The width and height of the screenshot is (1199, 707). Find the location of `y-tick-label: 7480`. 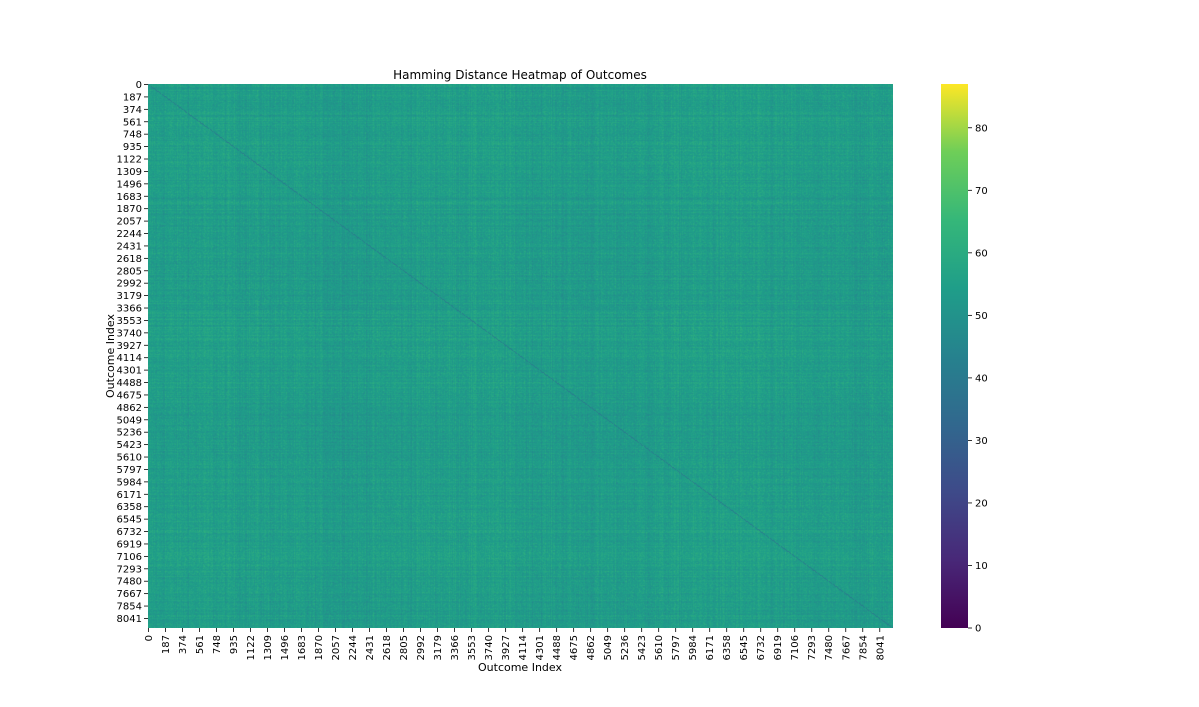

y-tick-label: 7480 is located at coordinates (129, 582).